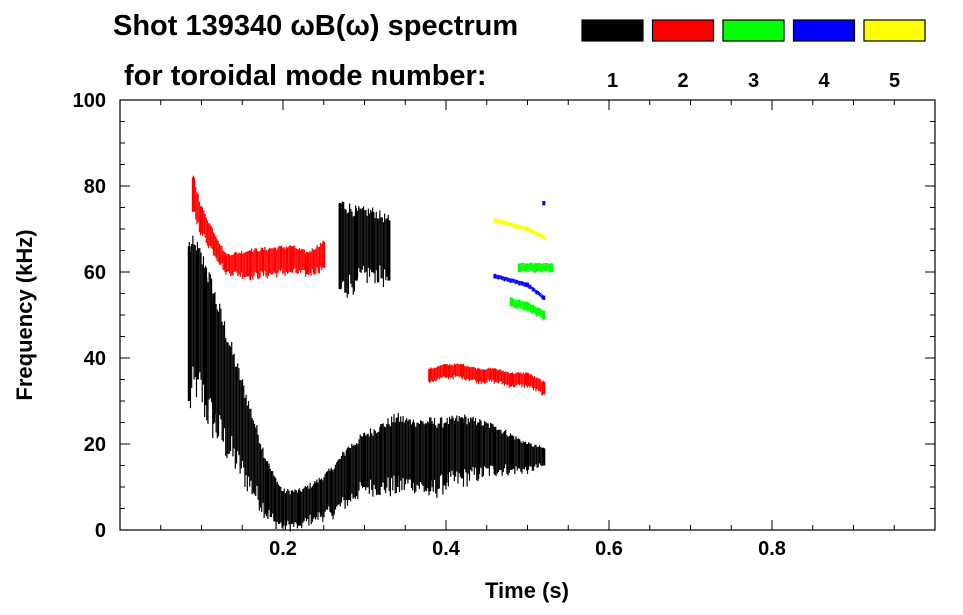 The image size is (963, 615). Describe the element at coordinates (446, 549) in the screenshot. I see `x-tick-label: 0.4` at that location.